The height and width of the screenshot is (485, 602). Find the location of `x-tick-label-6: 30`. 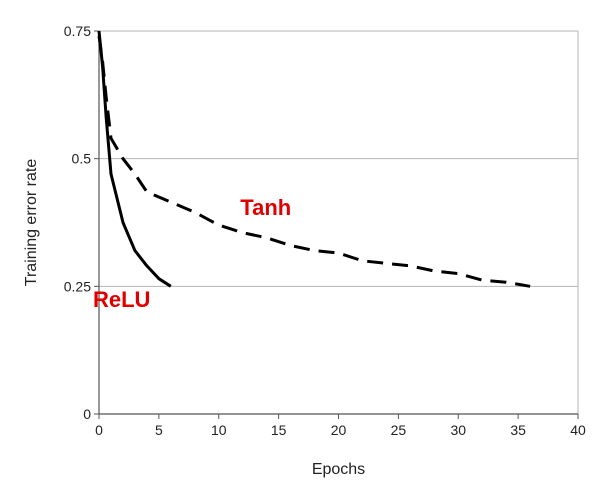

x-tick-label-6: 30 is located at coordinates (458, 430).